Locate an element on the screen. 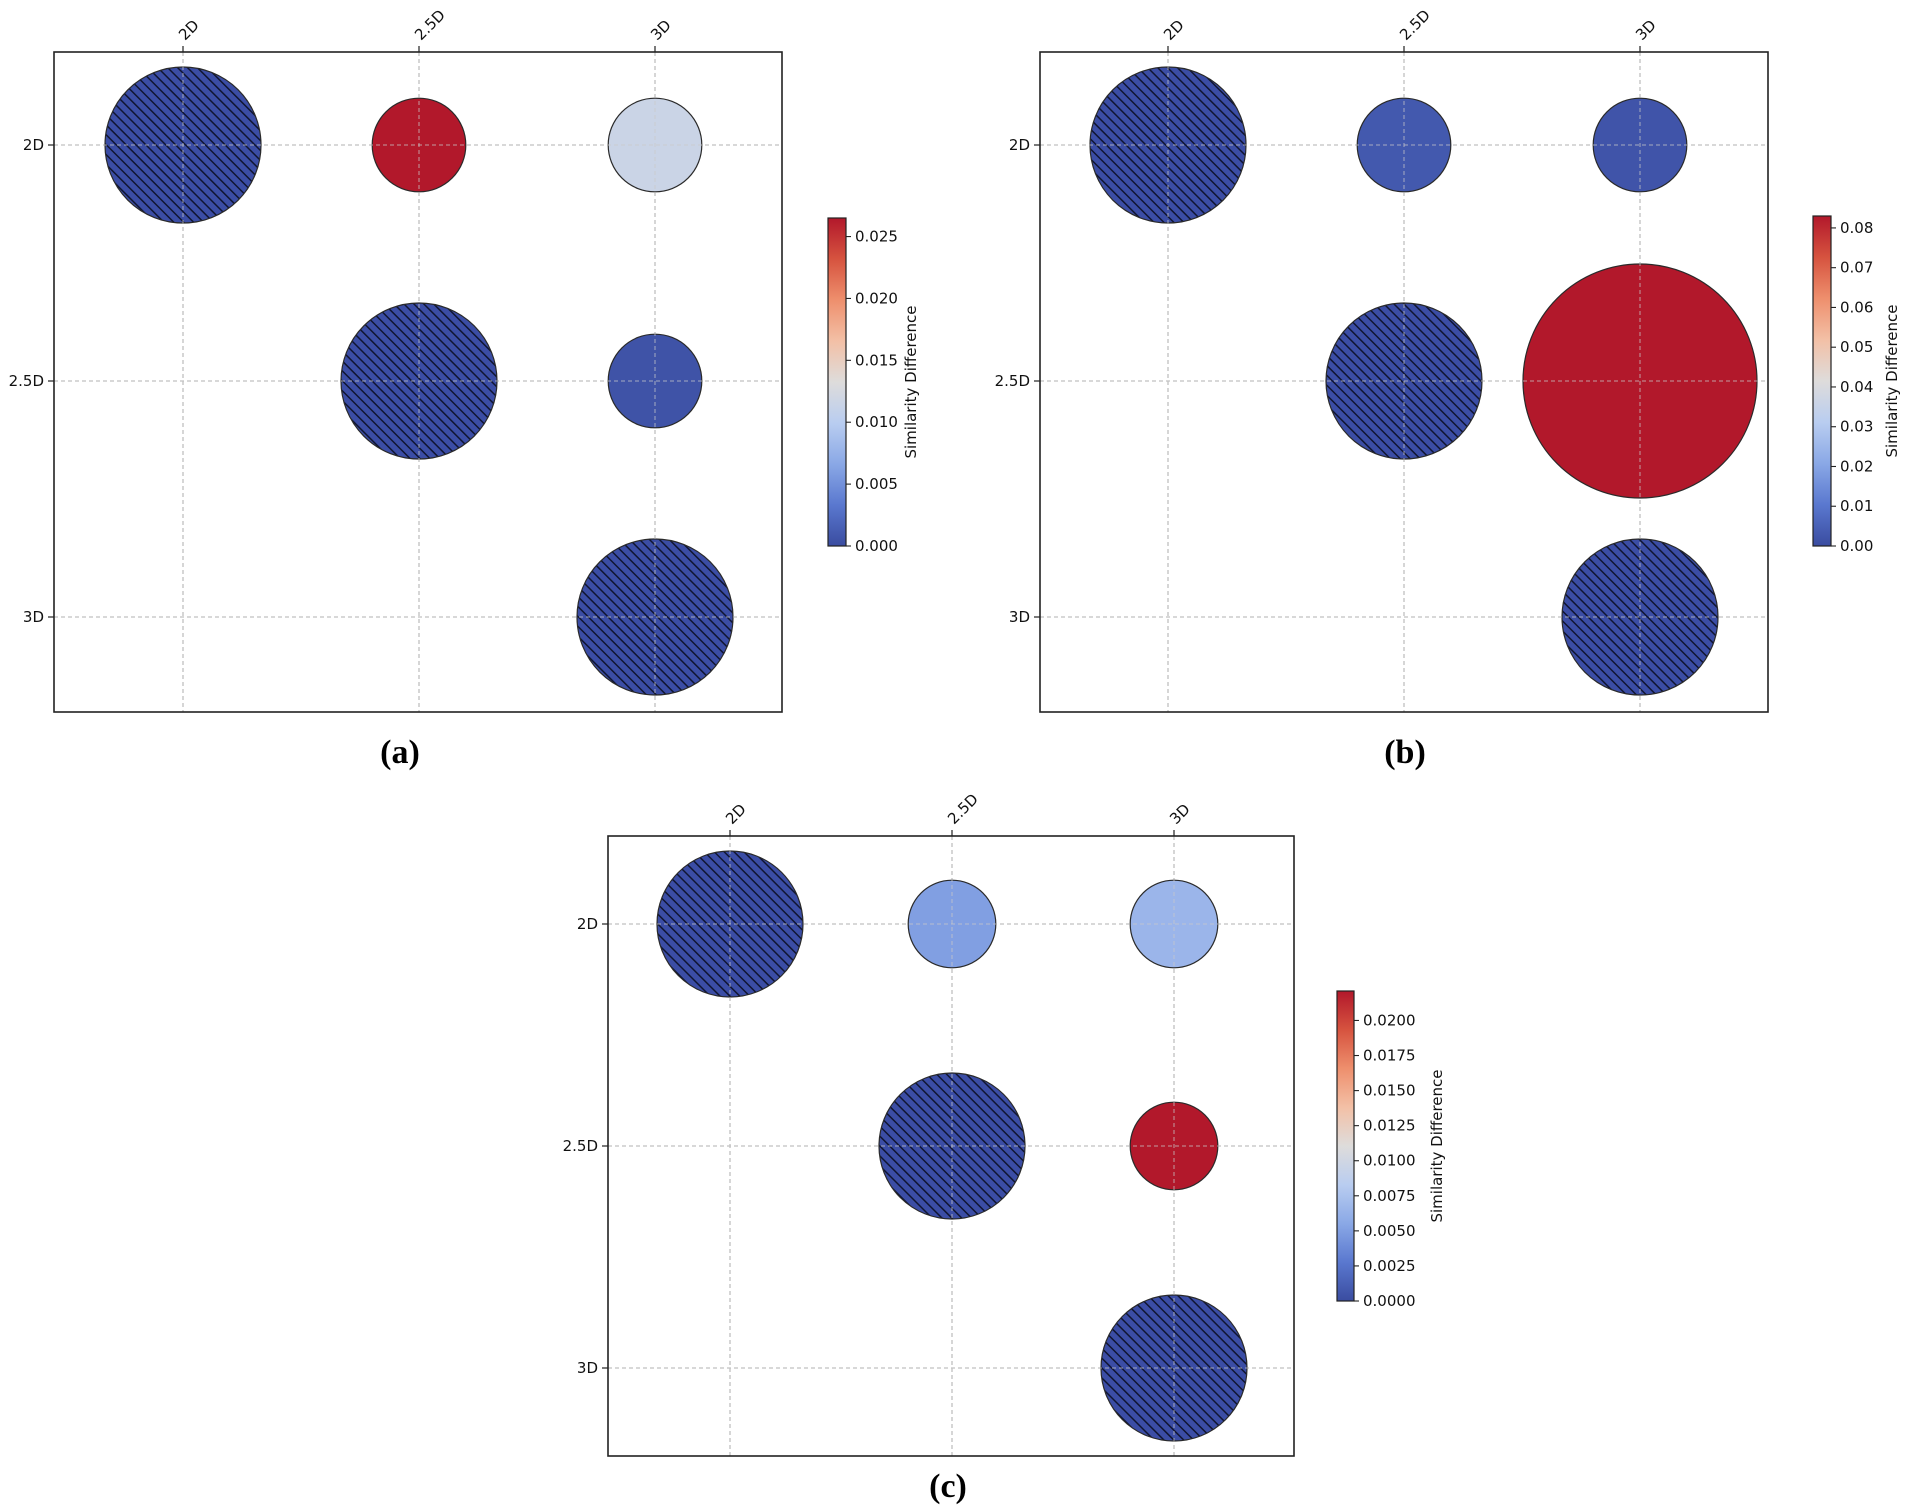  colorbar-tick-label: 0.04 is located at coordinates (1856, 387).